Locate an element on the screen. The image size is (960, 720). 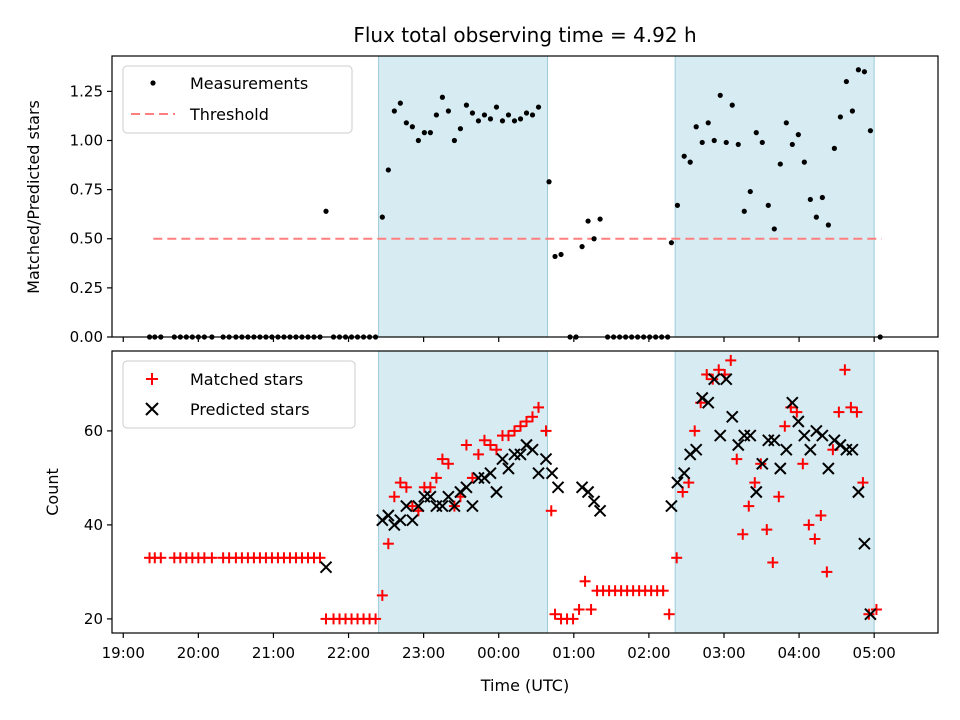
bottom-y-axis-label: Count is located at coordinates (52, 492).